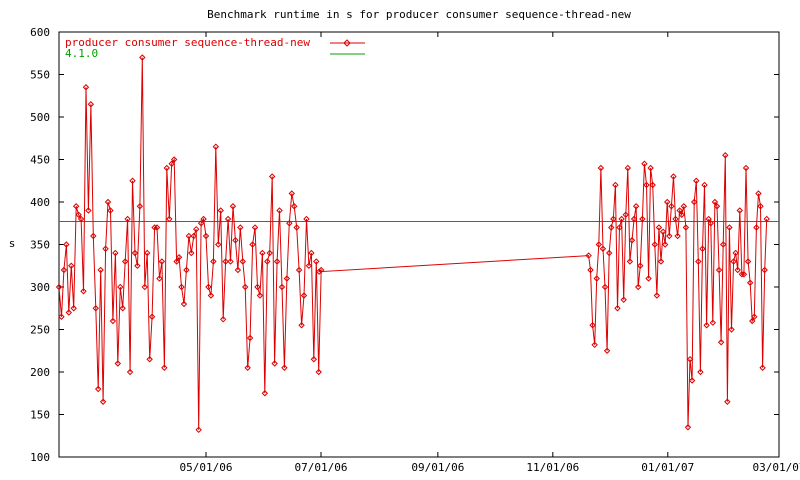  What do you see at coordinates (40, 160) in the screenshot?
I see `y-tick-label: 450` at bounding box center [40, 160].